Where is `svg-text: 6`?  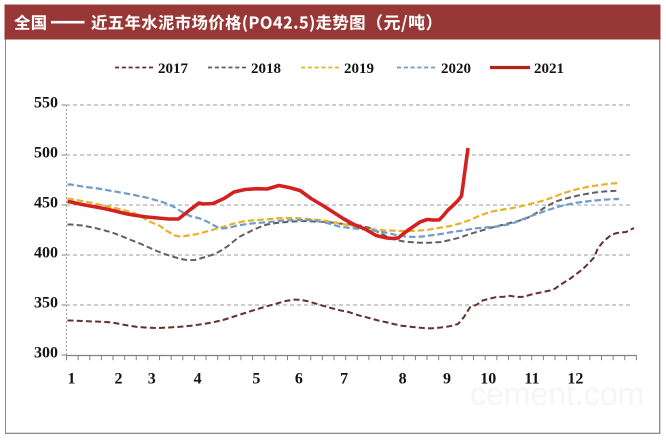
svg-text: 6 is located at coordinates (299, 379).